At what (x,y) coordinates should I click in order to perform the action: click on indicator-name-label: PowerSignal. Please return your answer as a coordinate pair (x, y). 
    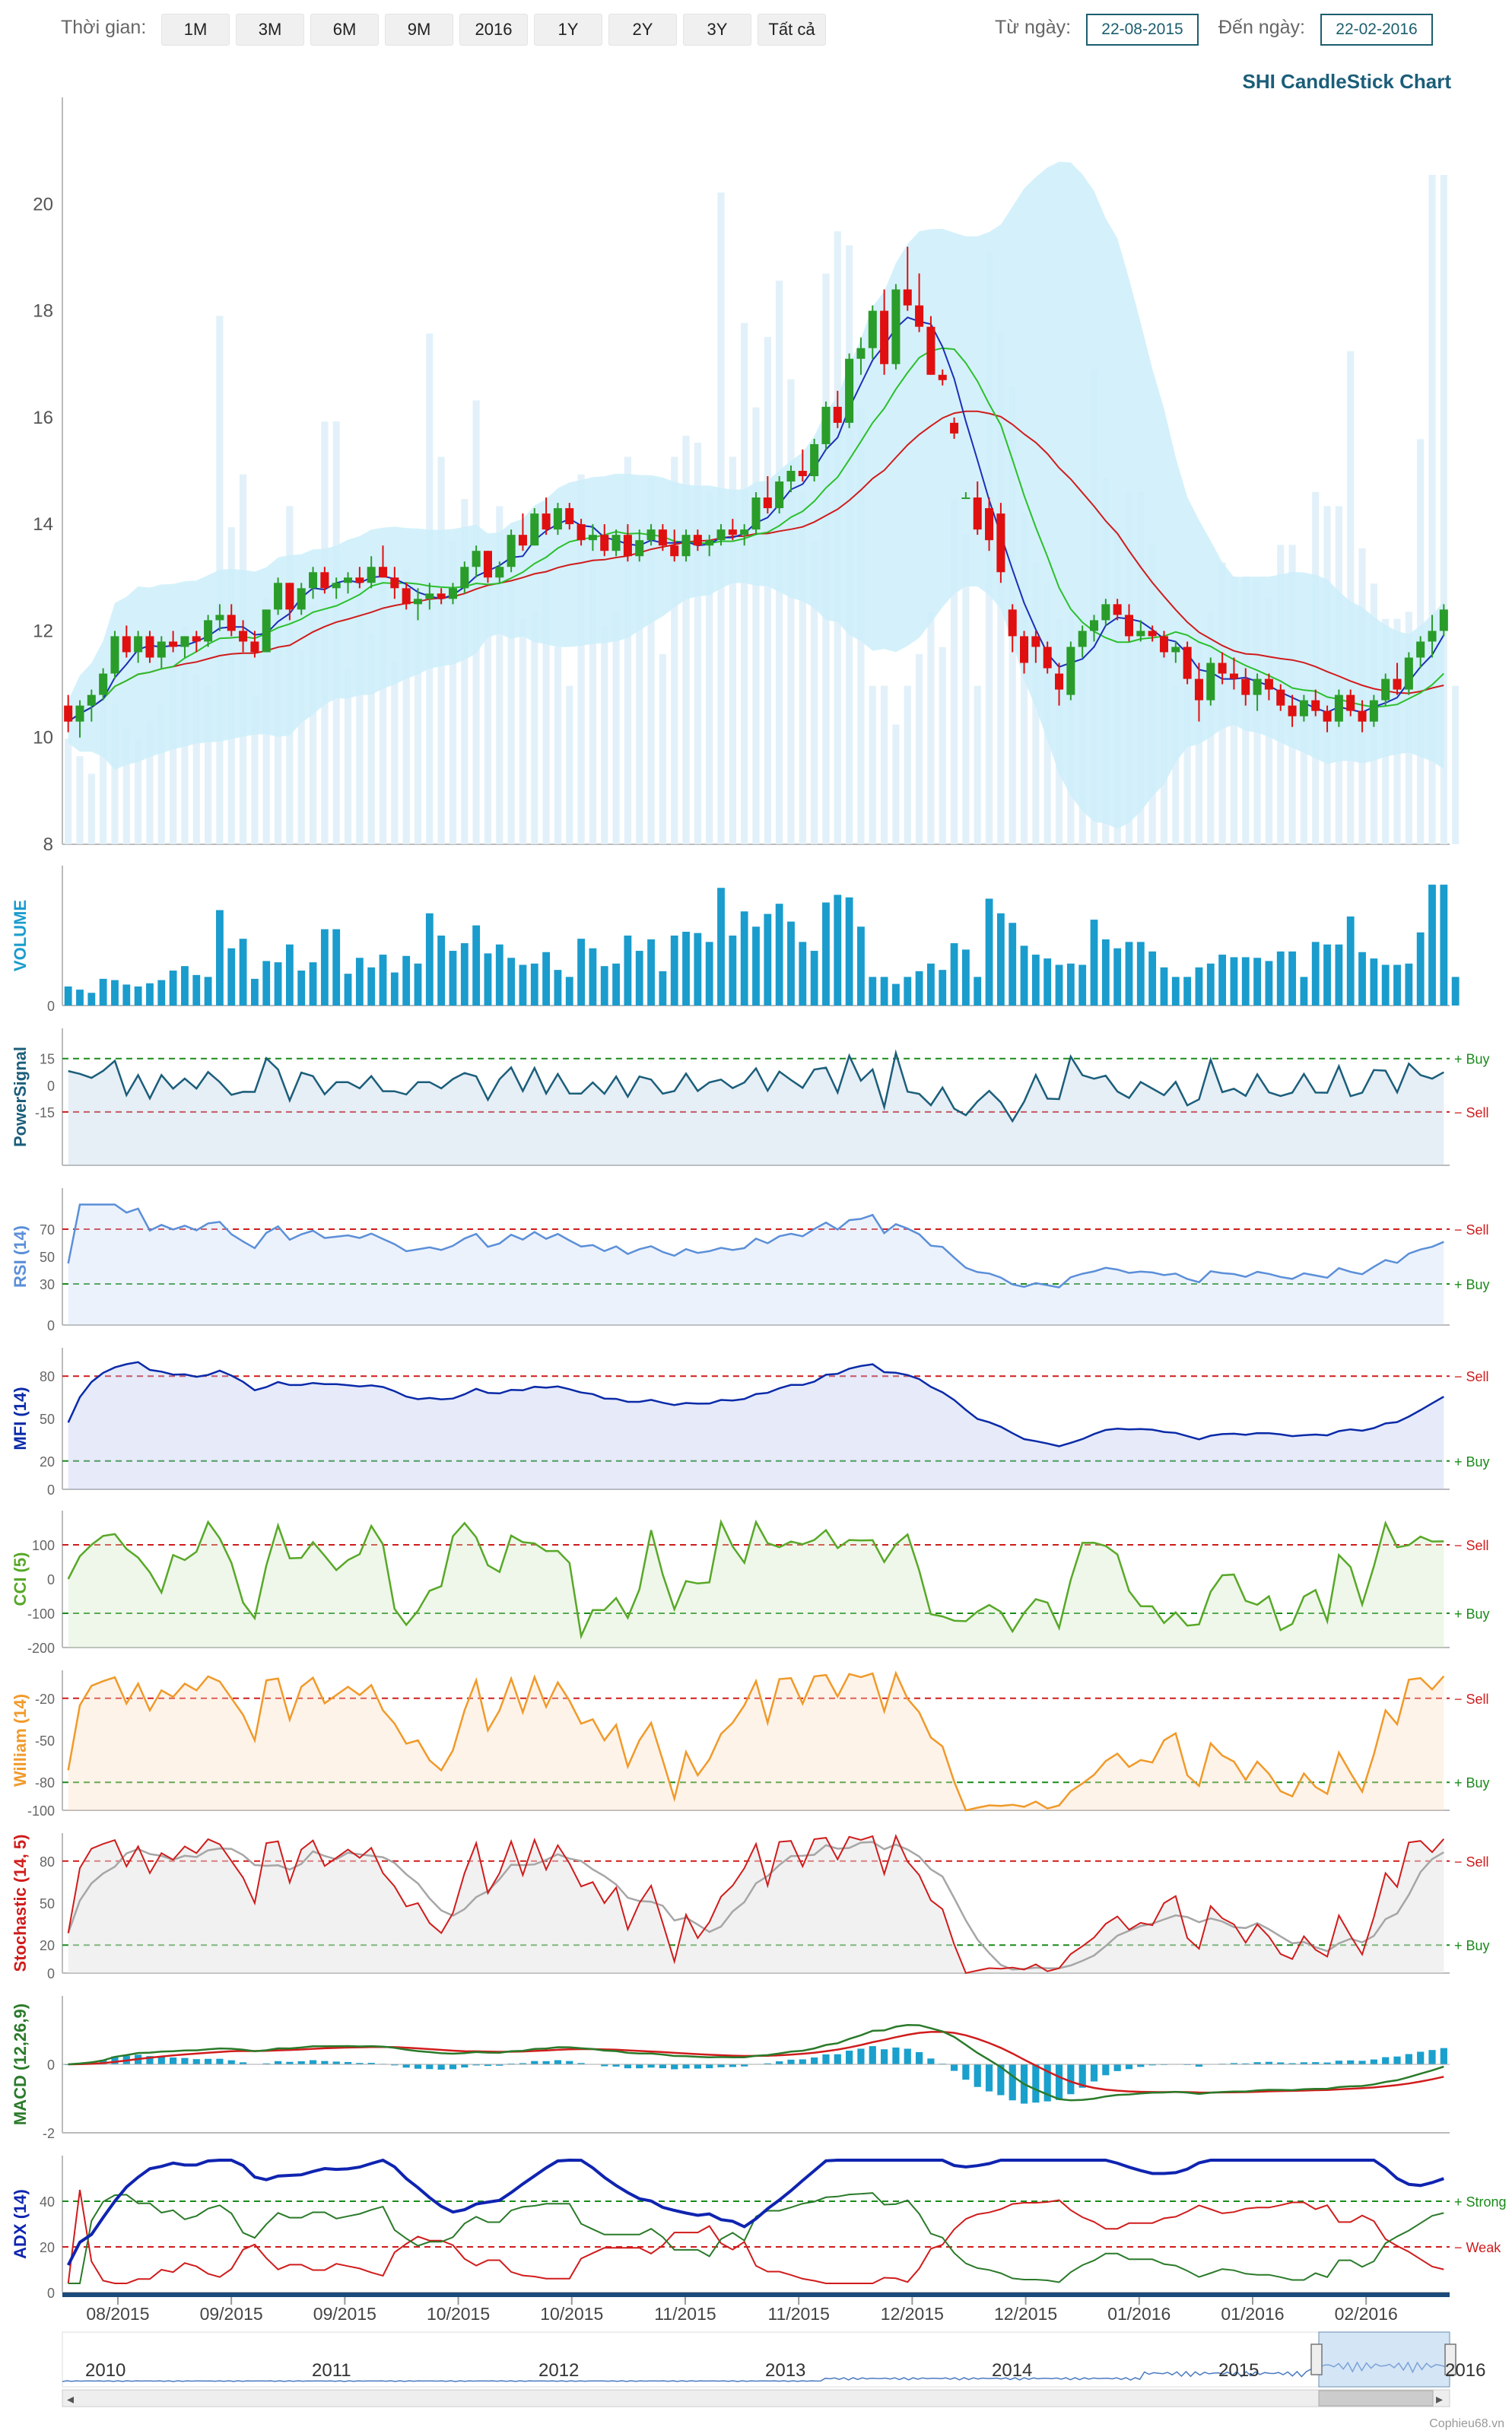
    Looking at the image, I should click on (20, 1097).